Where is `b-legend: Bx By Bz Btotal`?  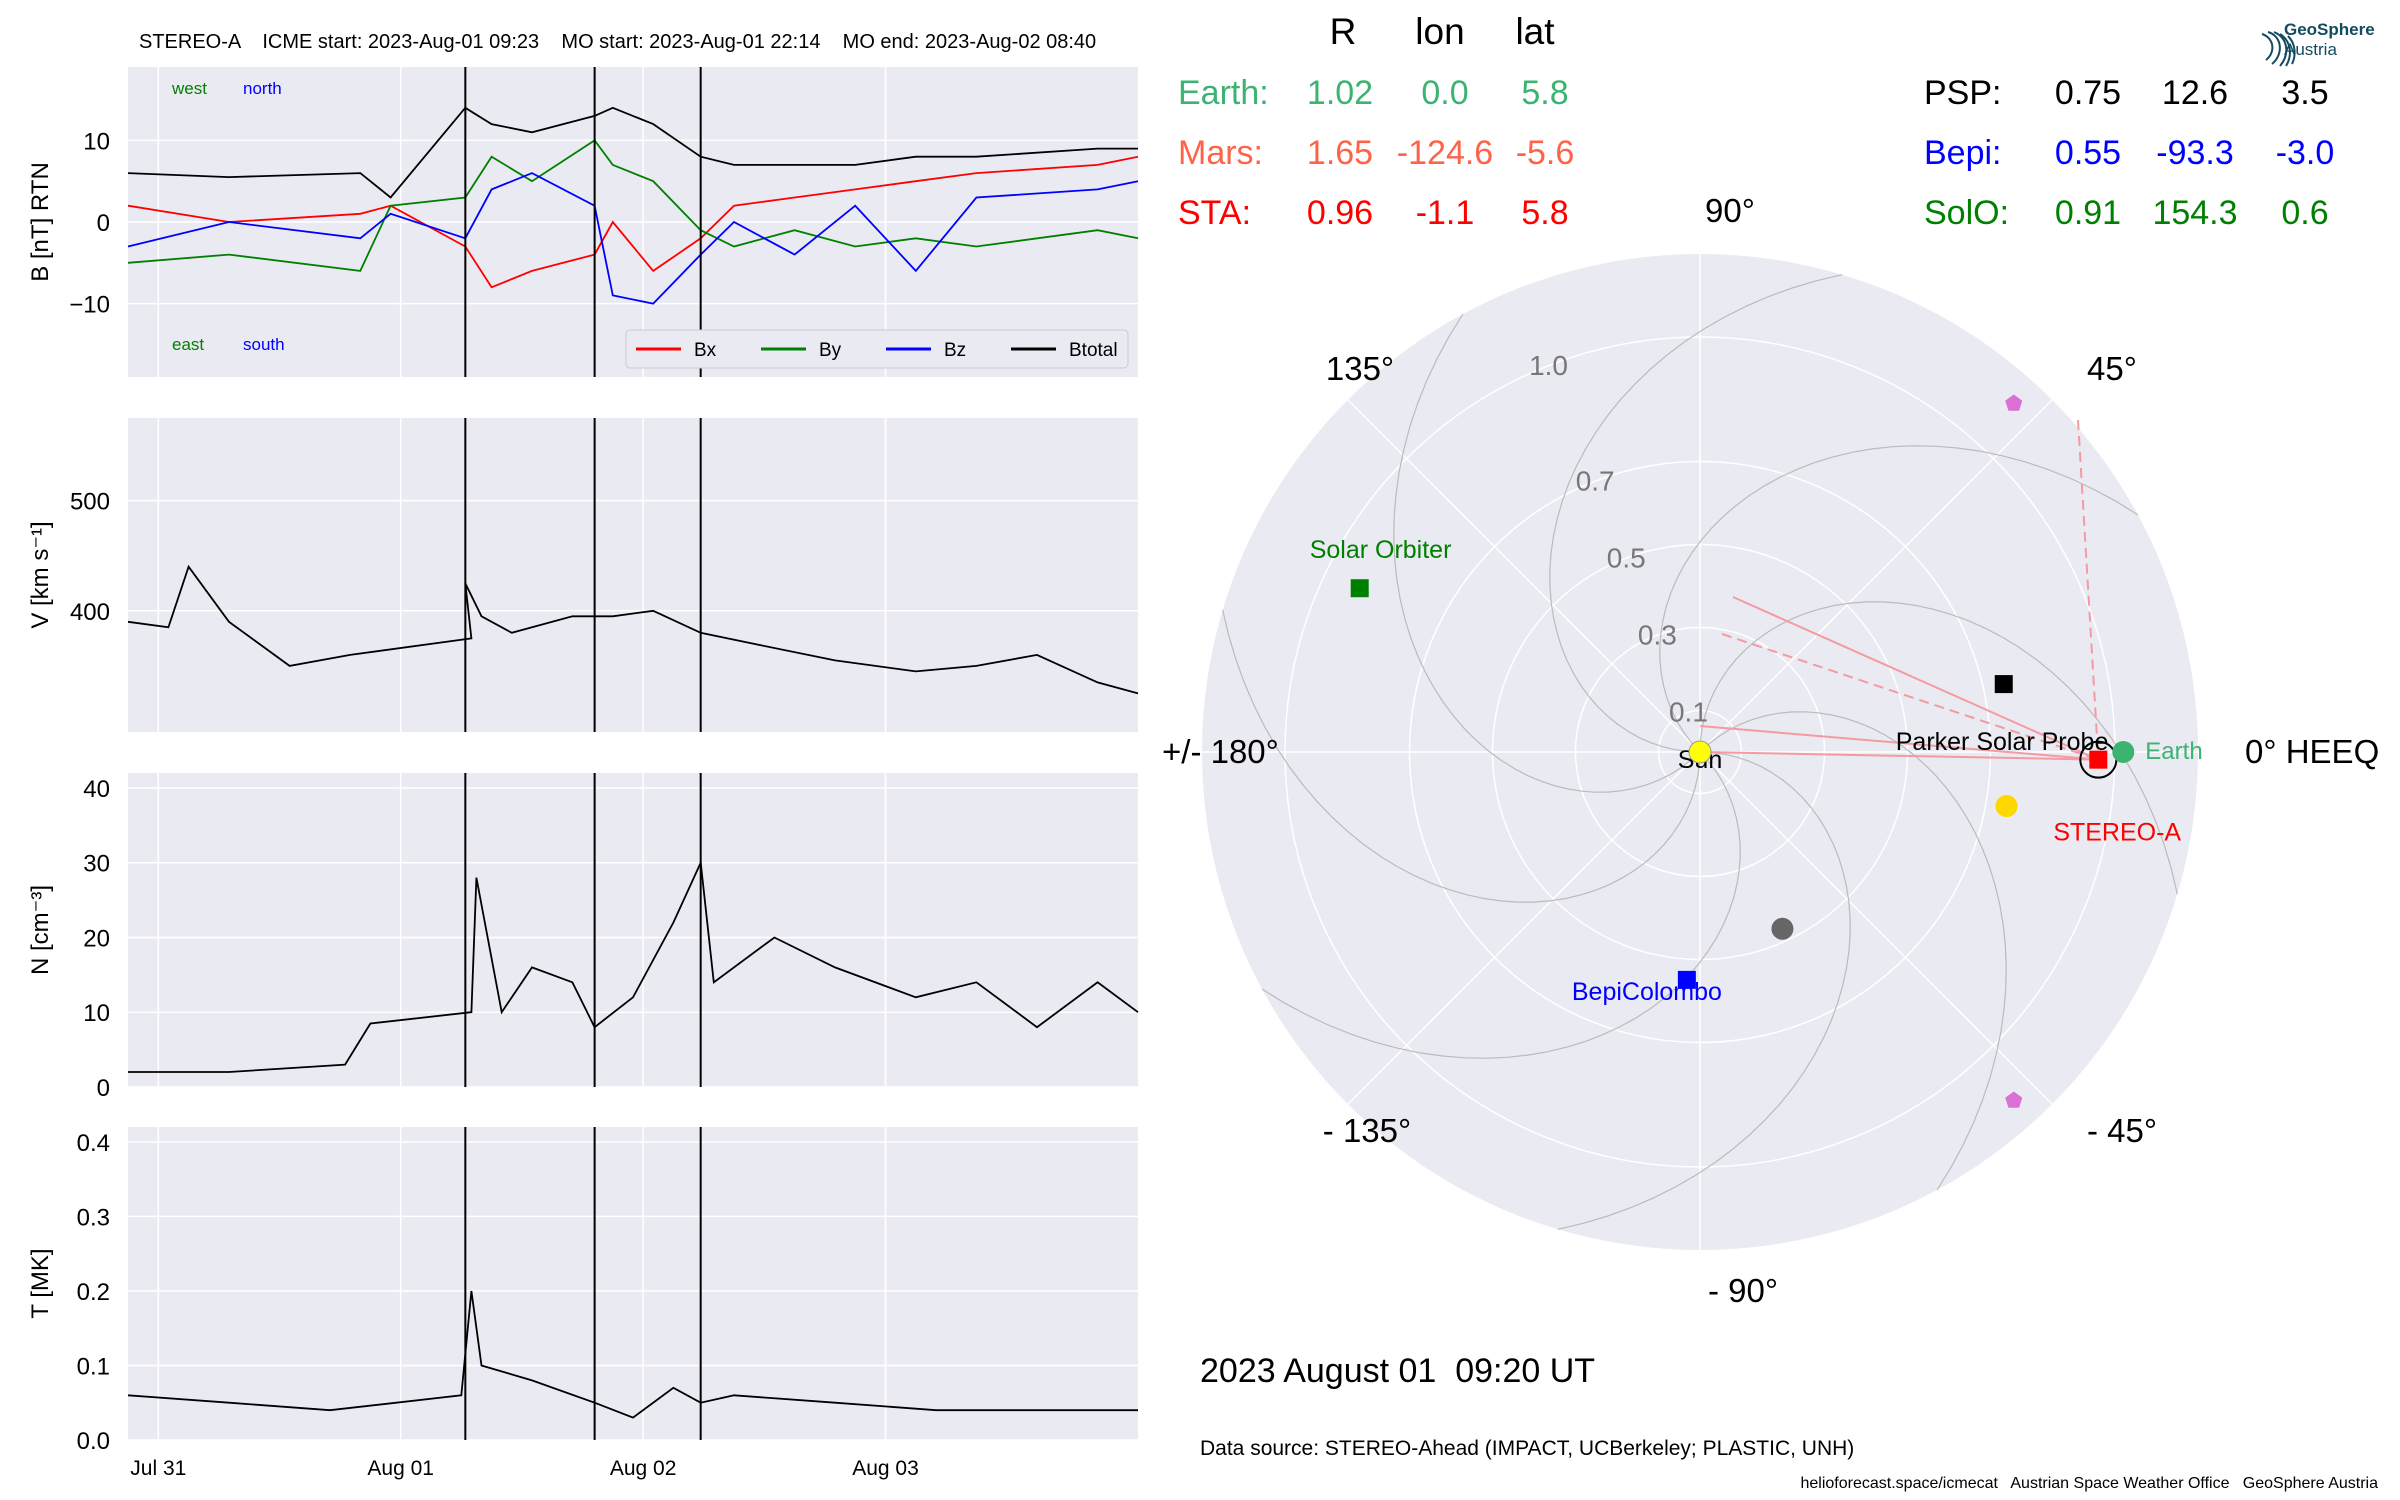 b-legend: Bx By Bz Btotal is located at coordinates (877, 349).